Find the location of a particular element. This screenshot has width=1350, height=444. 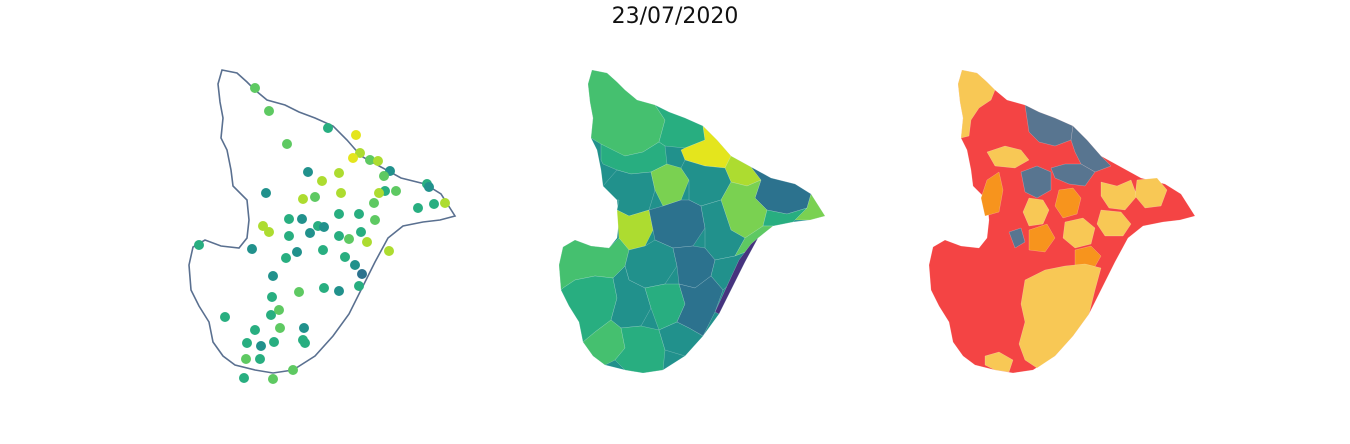

figure-title: 23/07/2020 is located at coordinates (675, 16).